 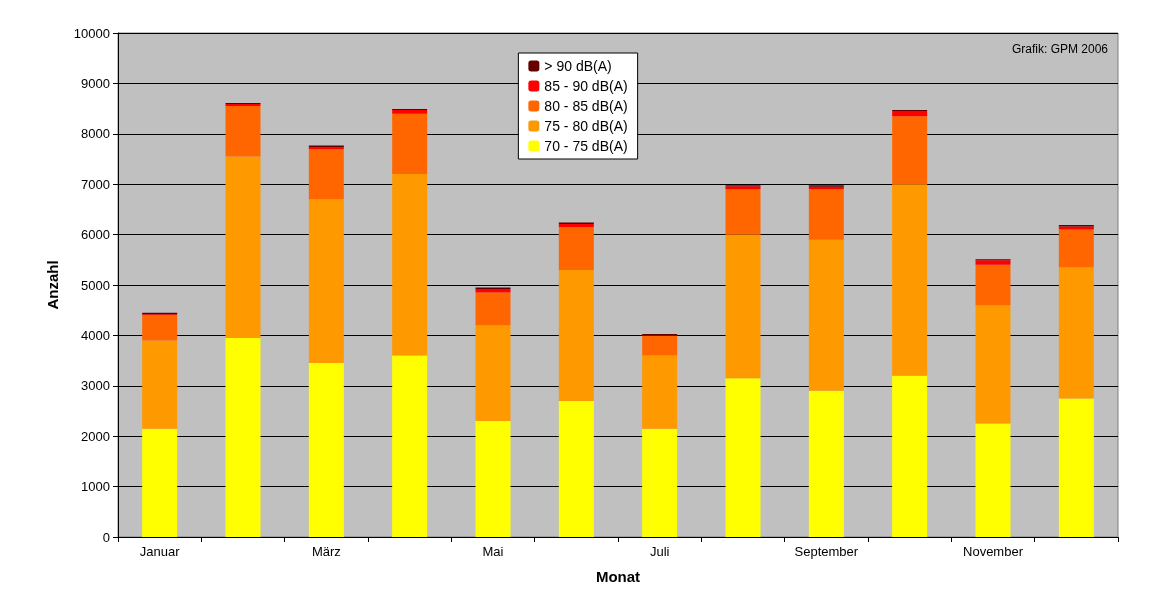 I want to click on y-tick-label: 1000, so click(x=95, y=487).